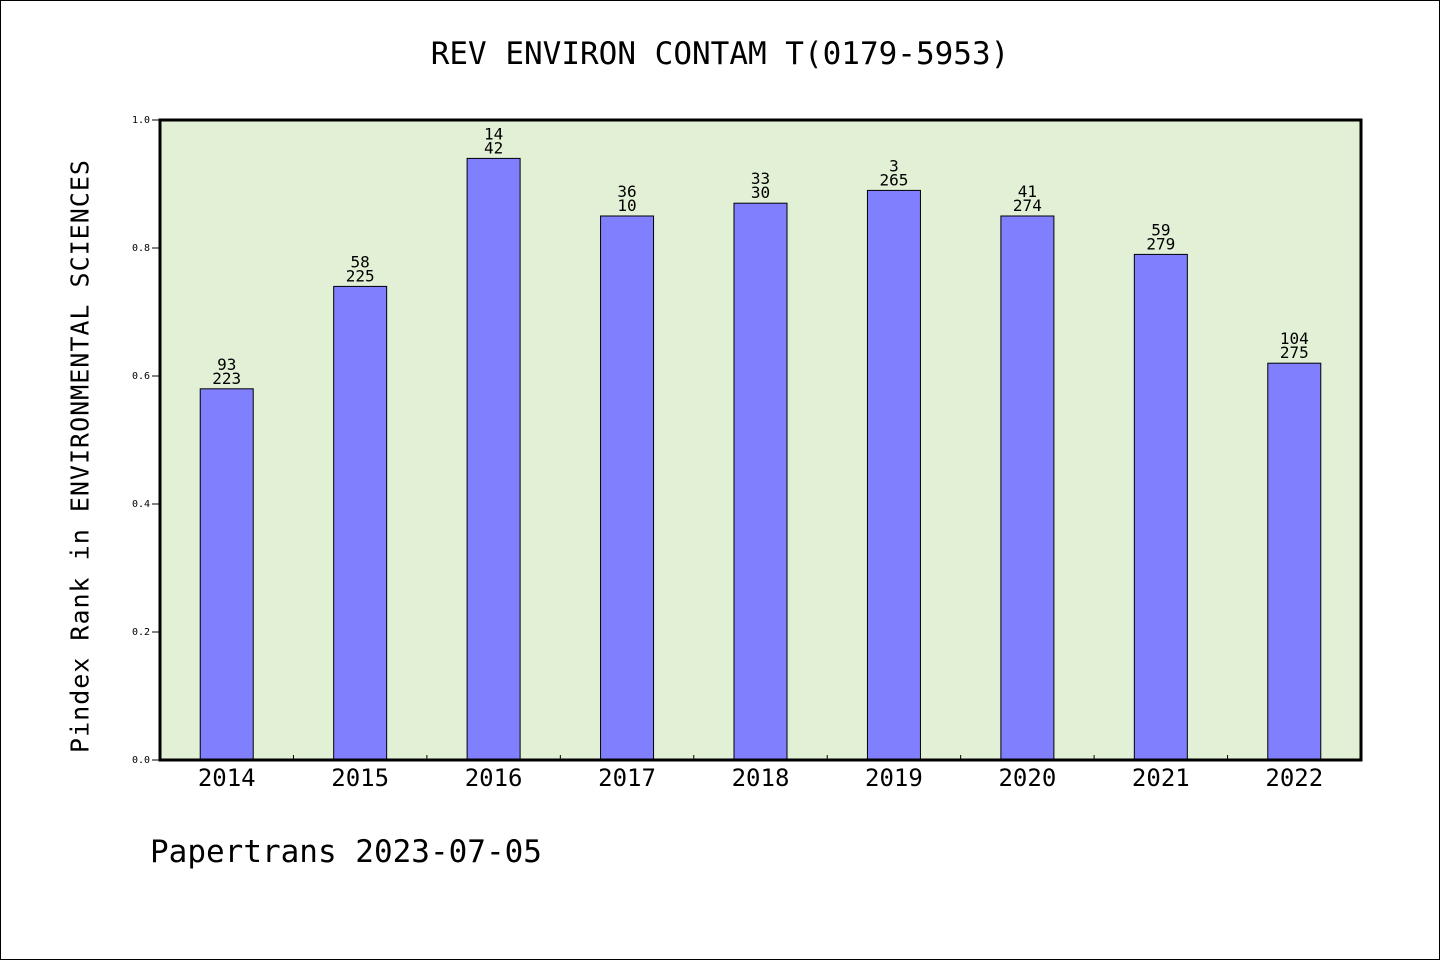 The image size is (1440, 960). What do you see at coordinates (894, 778) in the screenshot?
I see `x-tick-label: 2019` at bounding box center [894, 778].